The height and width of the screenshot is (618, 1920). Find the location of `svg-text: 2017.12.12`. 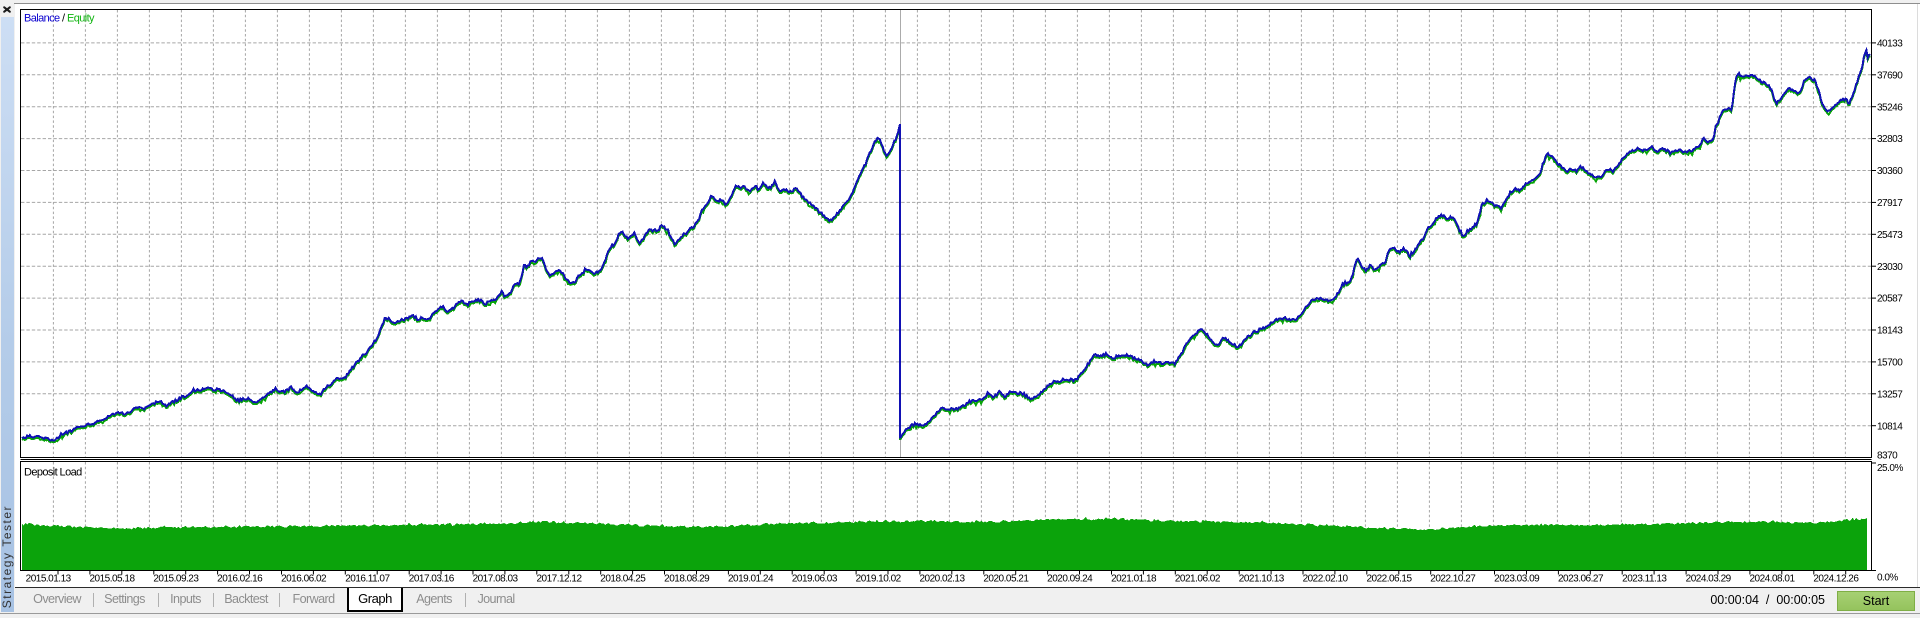

svg-text: 2017.12.12 is located at coordinates (559, 579).